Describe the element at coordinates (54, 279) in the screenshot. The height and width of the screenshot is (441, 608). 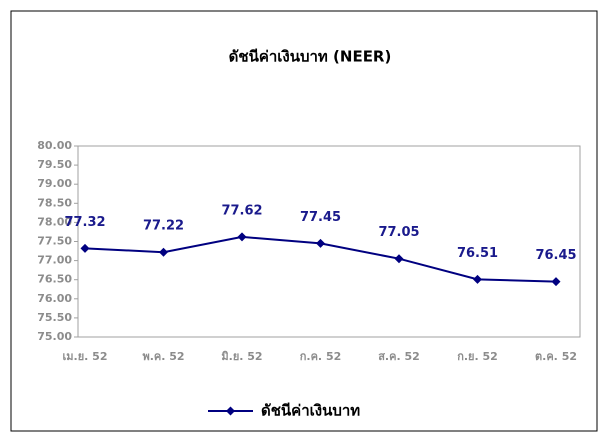
I see `y-tick-label: 76.50` at that location.